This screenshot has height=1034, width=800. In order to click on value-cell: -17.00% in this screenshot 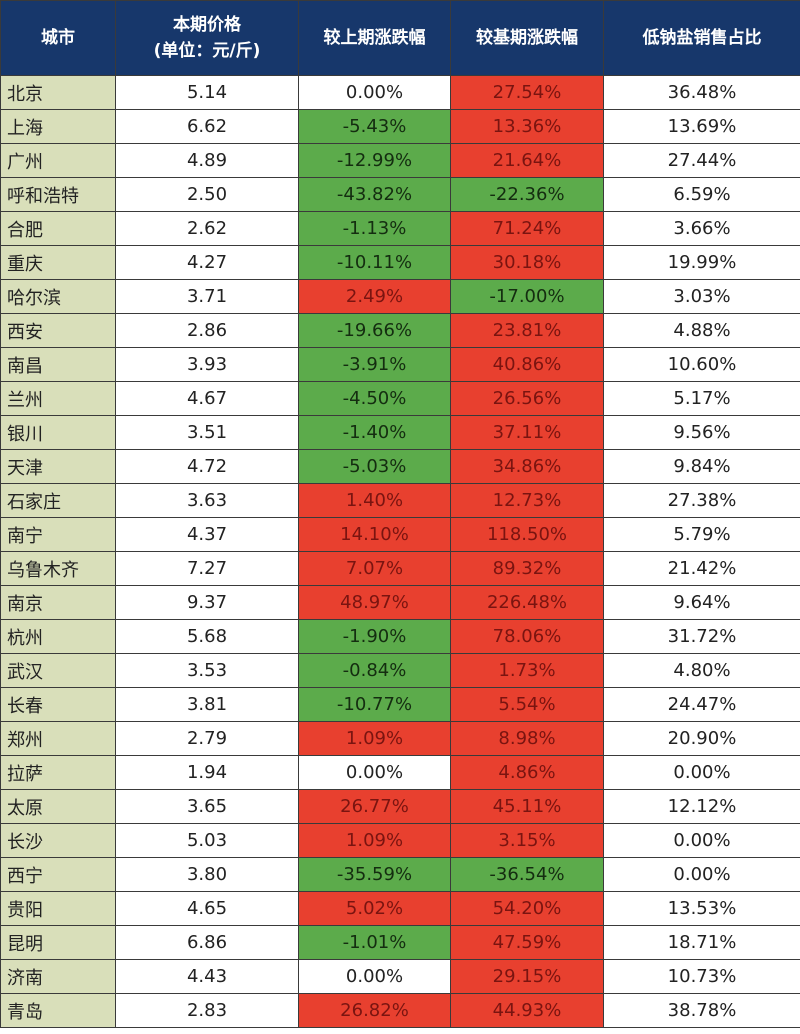, I will do `click(527, 296)`.